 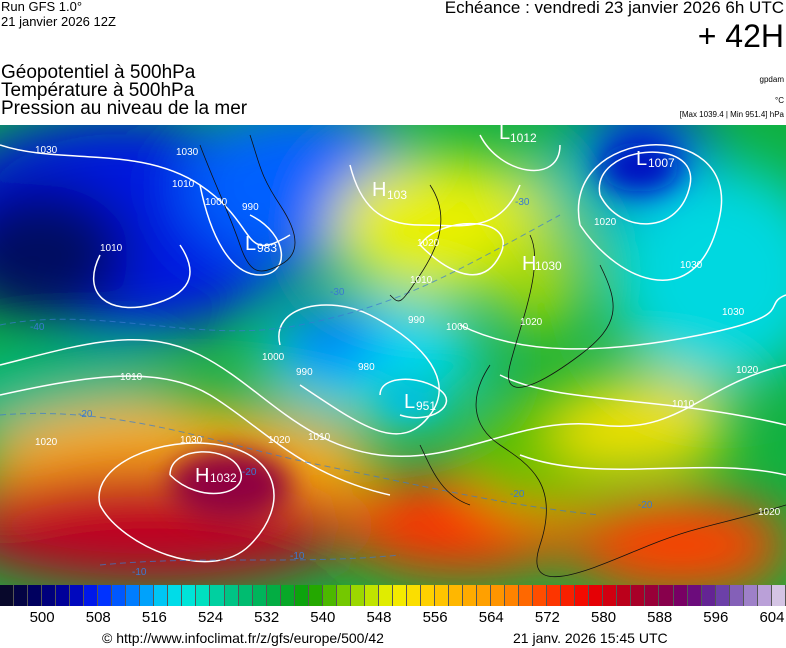 What do you see at coordinates (42, 617) in the screenshot?
I see `colorbar-tick-label: 500` at bounding box center [42, 617].